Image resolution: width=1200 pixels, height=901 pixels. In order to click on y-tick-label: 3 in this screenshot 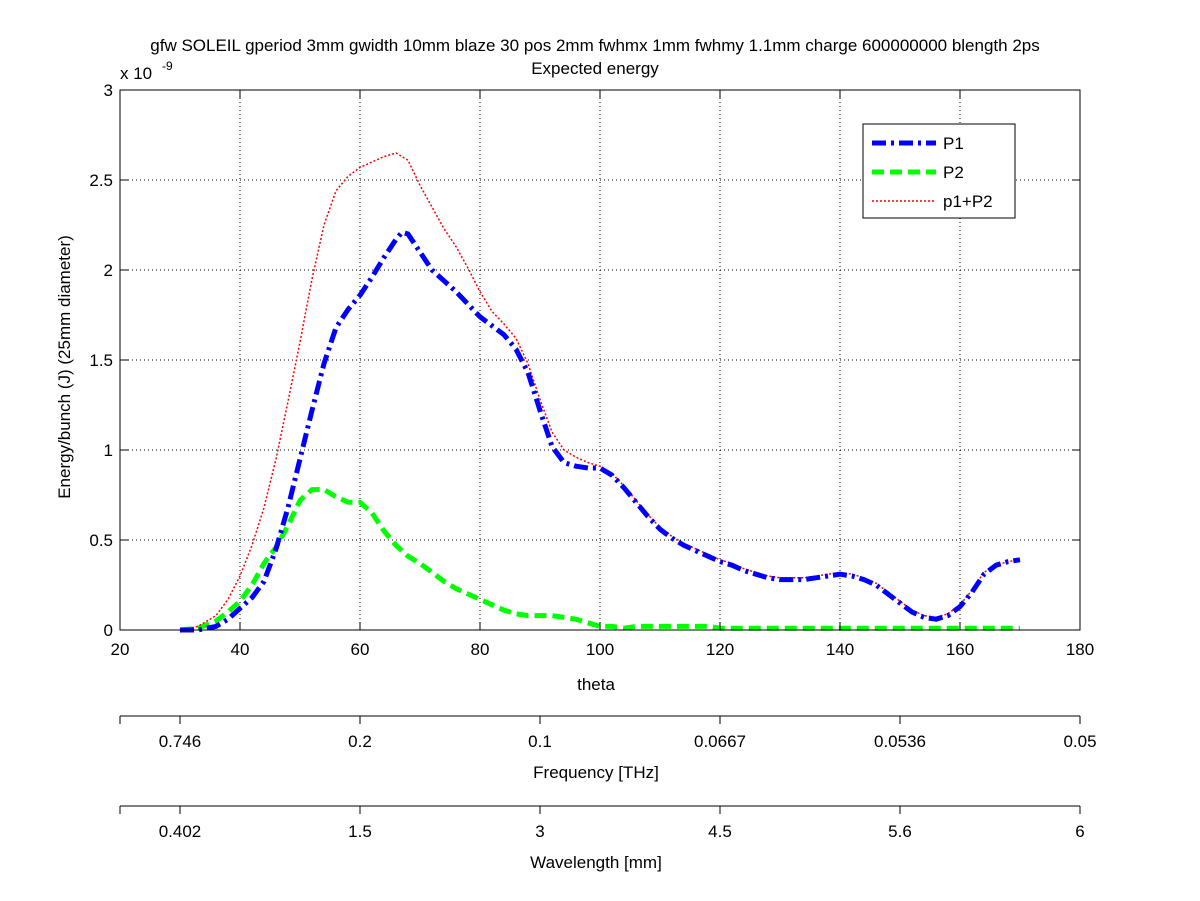, I will do `click(108, 90)`.